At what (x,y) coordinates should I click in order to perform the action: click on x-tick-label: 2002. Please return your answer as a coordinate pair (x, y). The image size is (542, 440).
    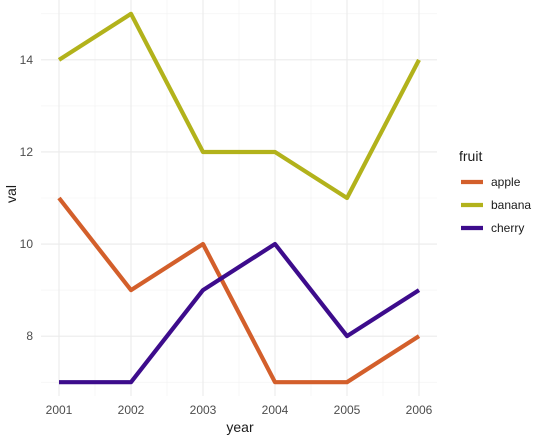
    Looking at the image, I should click on (131, 410).